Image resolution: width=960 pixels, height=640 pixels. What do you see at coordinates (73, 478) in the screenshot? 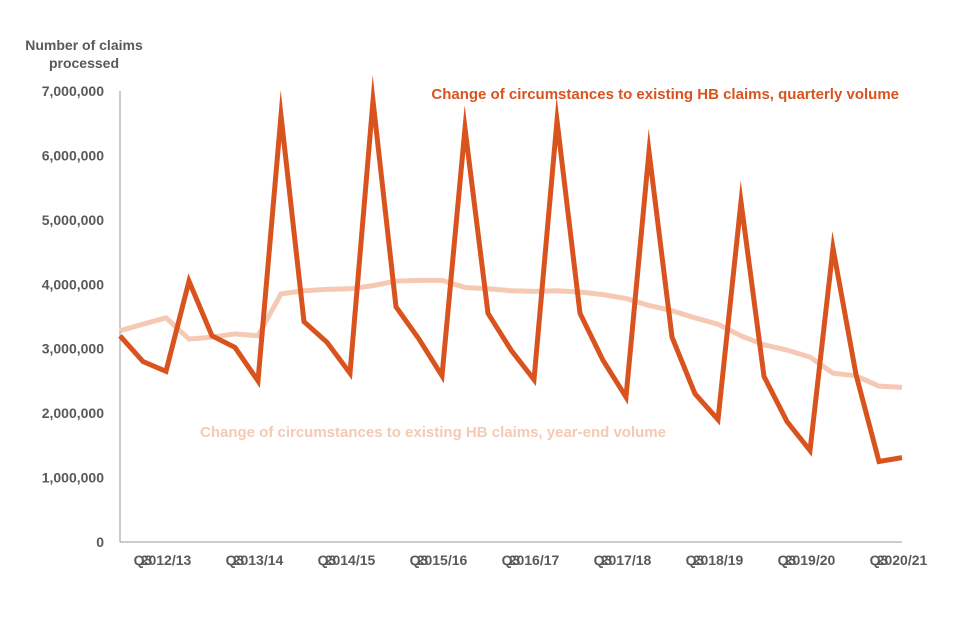
I see `y-tick-label: 1,000,000` at bounding box center [73, 478].